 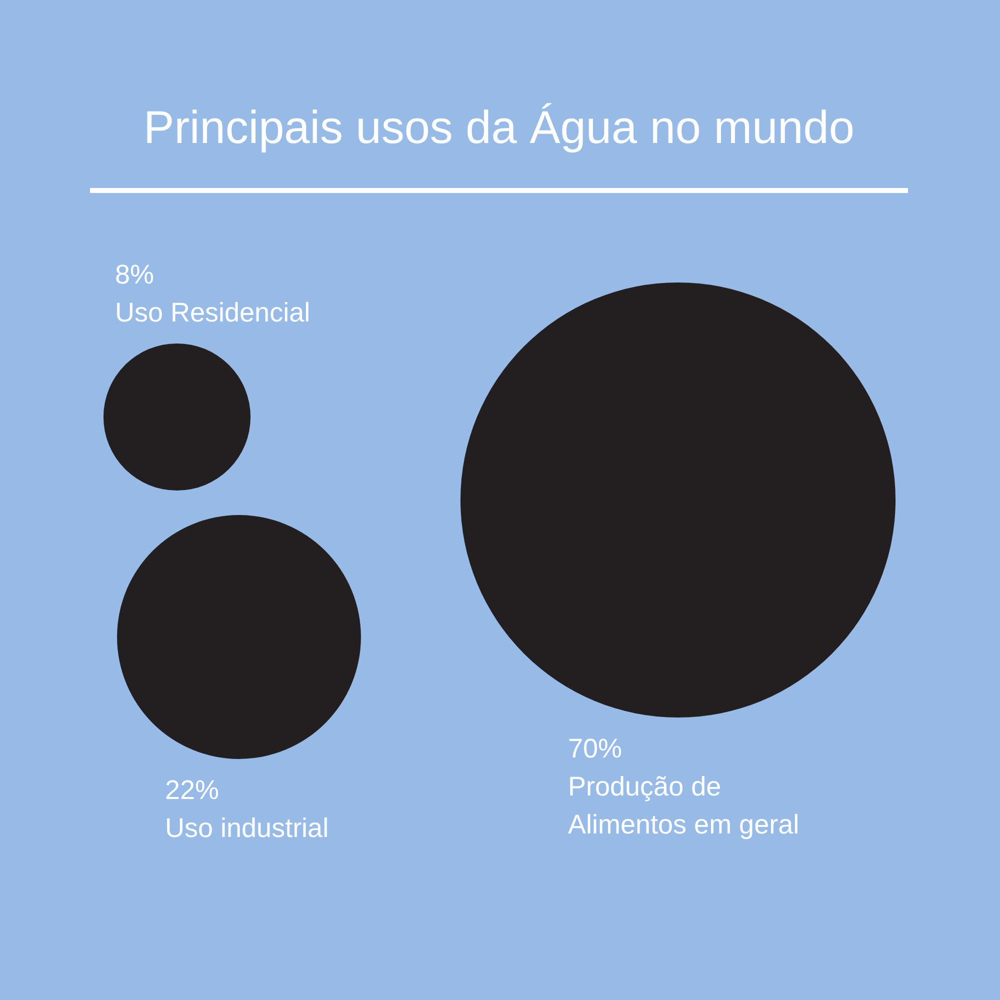 I want to click on category-label: Uso industrial, so click(x=247, y=827).